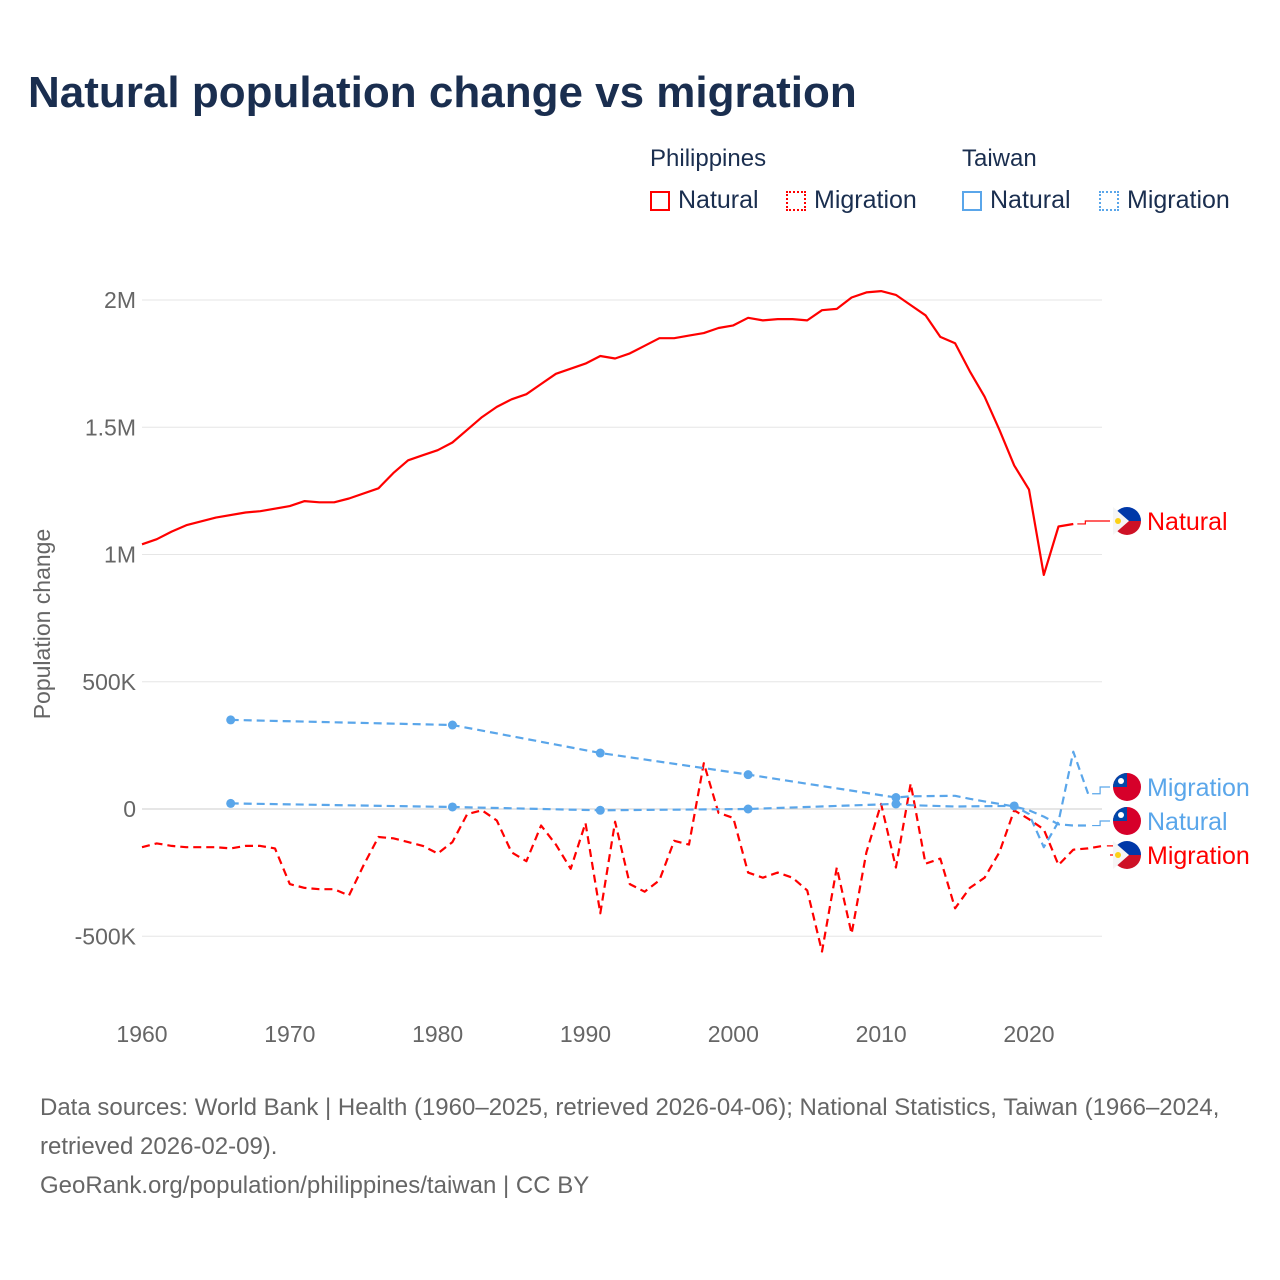  Describe the element at coordinates (437, 1034) in the screenshot. I see `x-tick-label: 1980` at that location.